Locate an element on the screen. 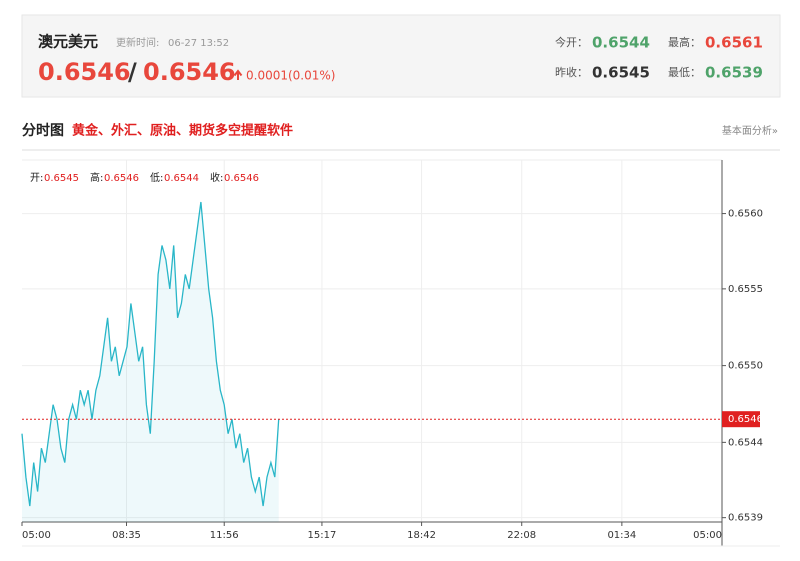 This screenshot has height=561, width=800. promo-link: 黄金、外汇、原油、期货多空提醒软件 is located at coordinates (182, 131).